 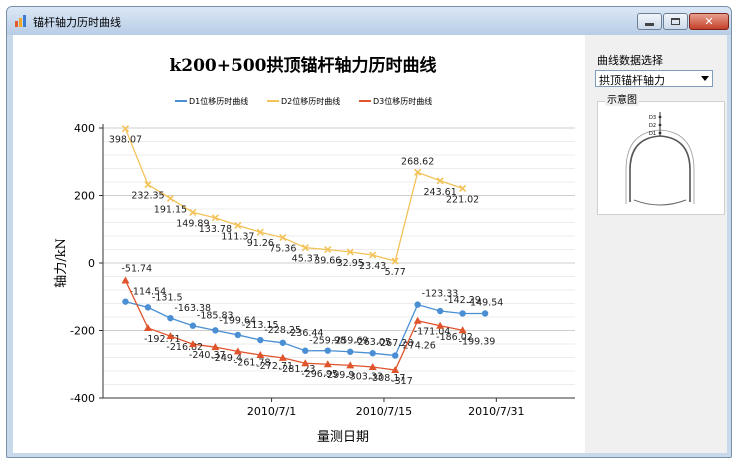 I want to click on data-label: -123.33, so click(x=440, y=294).